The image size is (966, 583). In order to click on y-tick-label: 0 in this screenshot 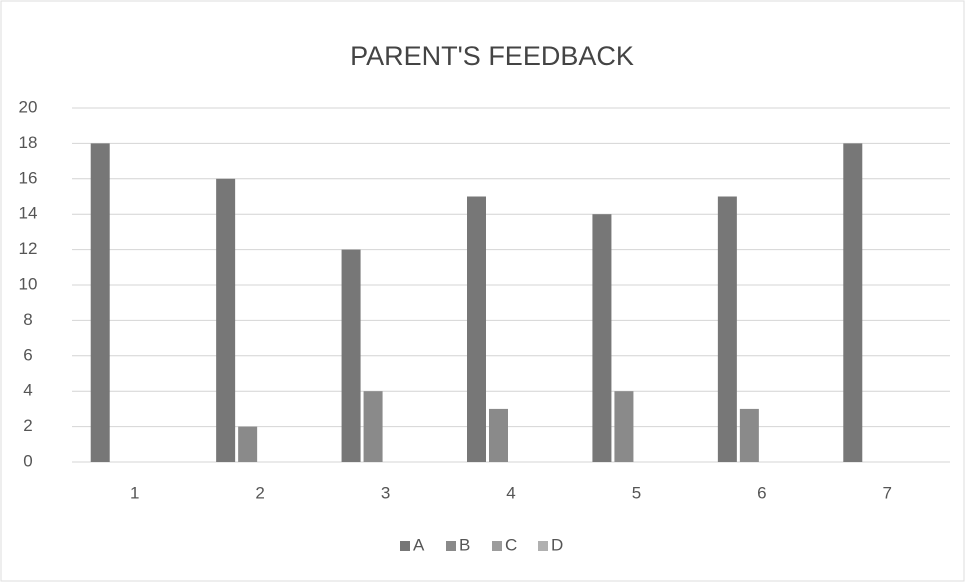, I will do `click(27, 460)`.